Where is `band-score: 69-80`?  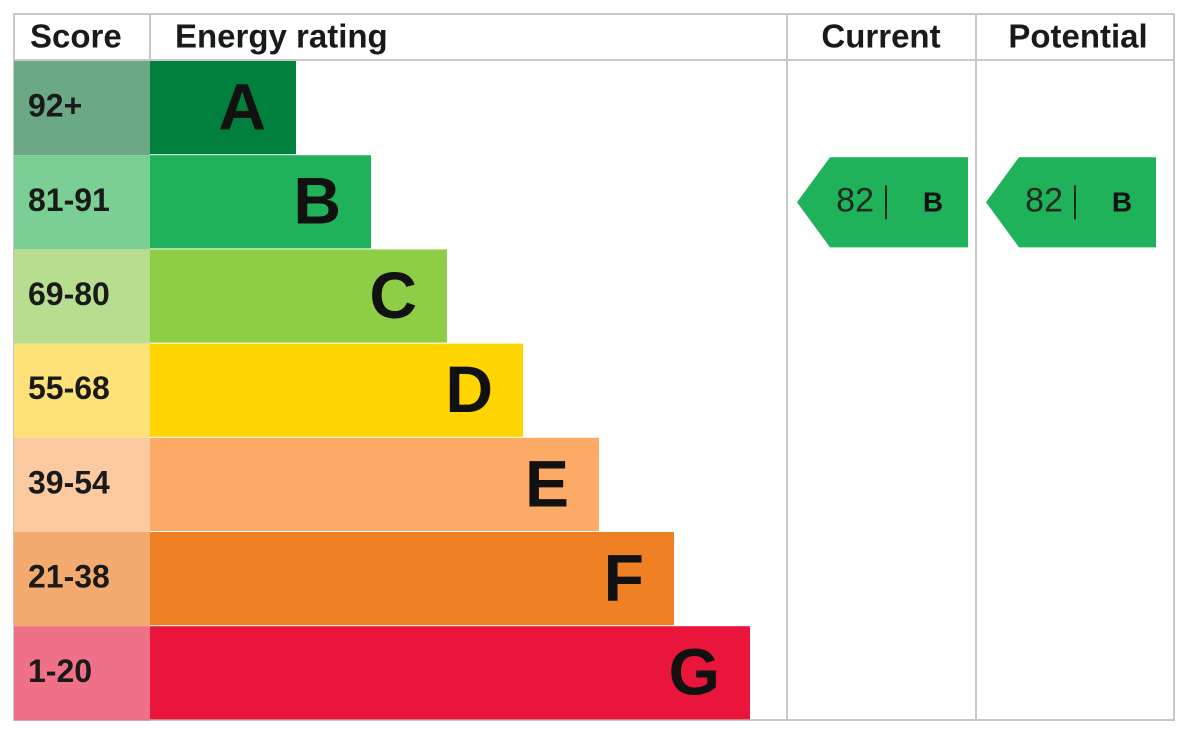 band-score: 69-80 is located at coordinates (69, 294).